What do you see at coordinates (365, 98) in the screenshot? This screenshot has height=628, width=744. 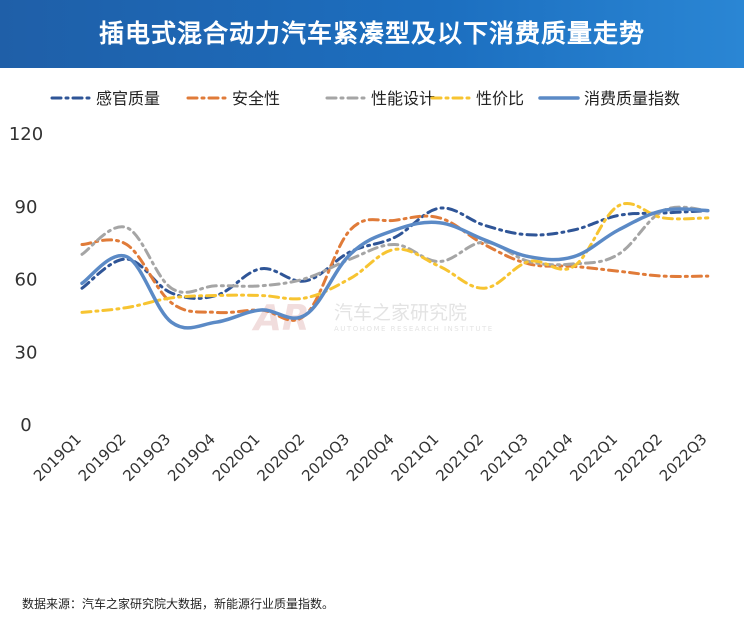 I see `legend: 感官质量 安全性 性能设计 性价比 消费质量指数` at bounding box center [365, 98].